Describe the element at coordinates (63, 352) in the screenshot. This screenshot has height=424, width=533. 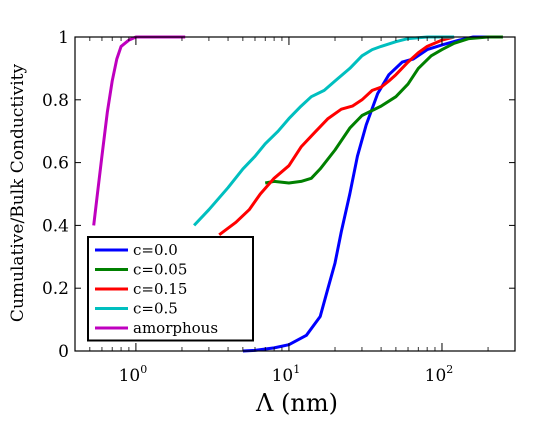
I see `y-tick-label: 0` at that location.